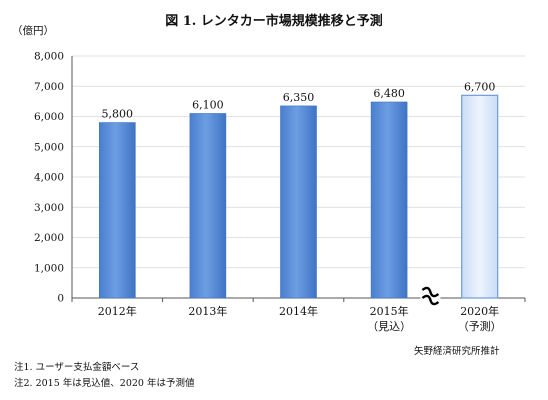 This screenshot has height=400, width=548. What do you see at coordinates (104, 383) in the screenshot?
I see `footnote-2: 注2. 2015 年は見込値、2020 年は予測値` at bounding box center [104, 383].